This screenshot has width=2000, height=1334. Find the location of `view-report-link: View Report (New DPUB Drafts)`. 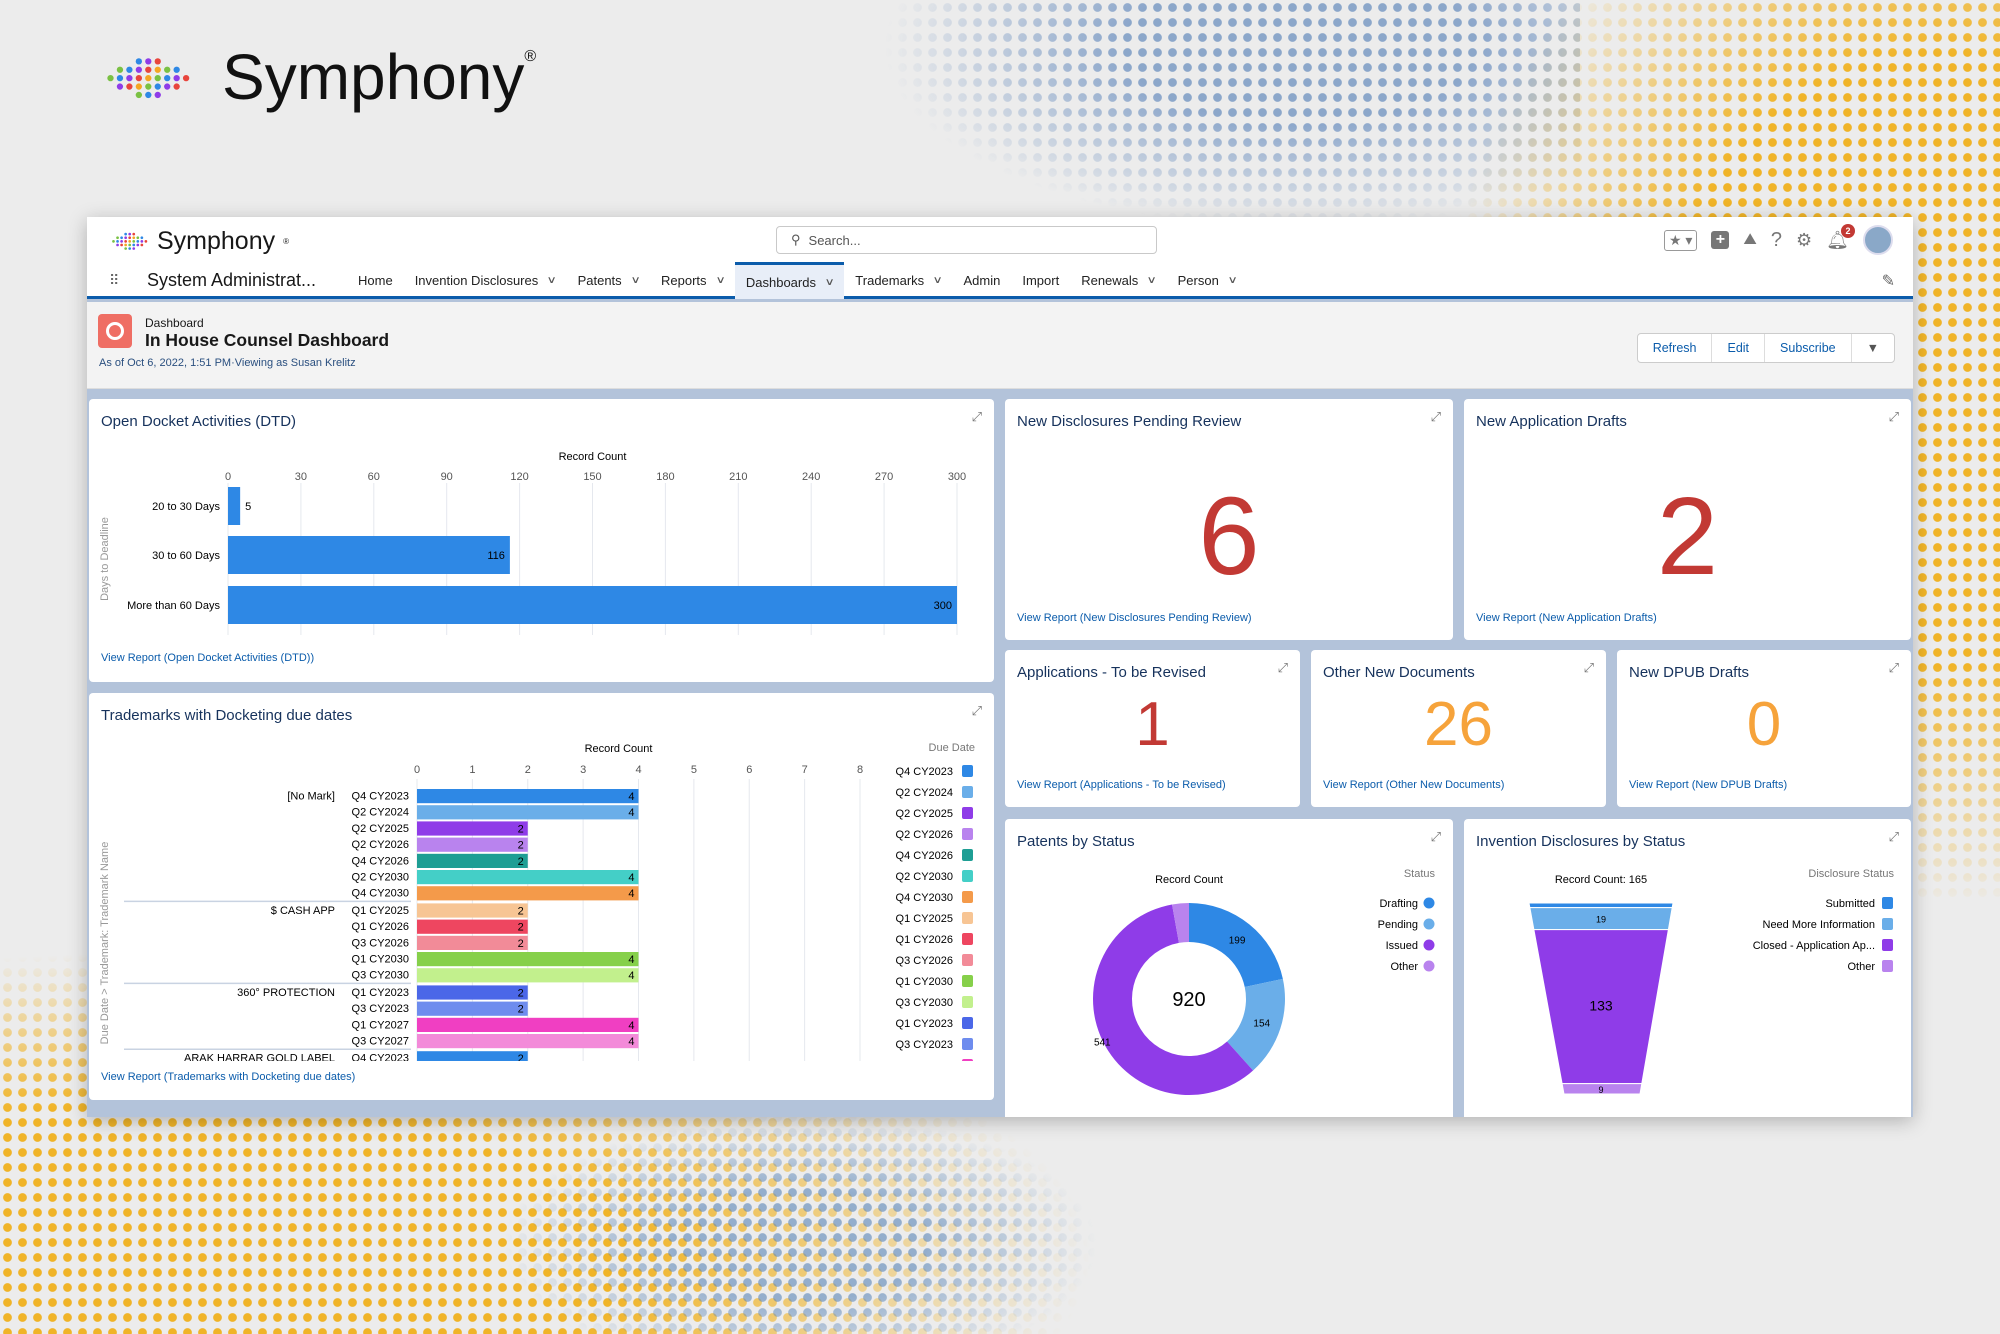

view-report-link: View Report (New DPUB Drafts) is located at coordinates (1708, 785).